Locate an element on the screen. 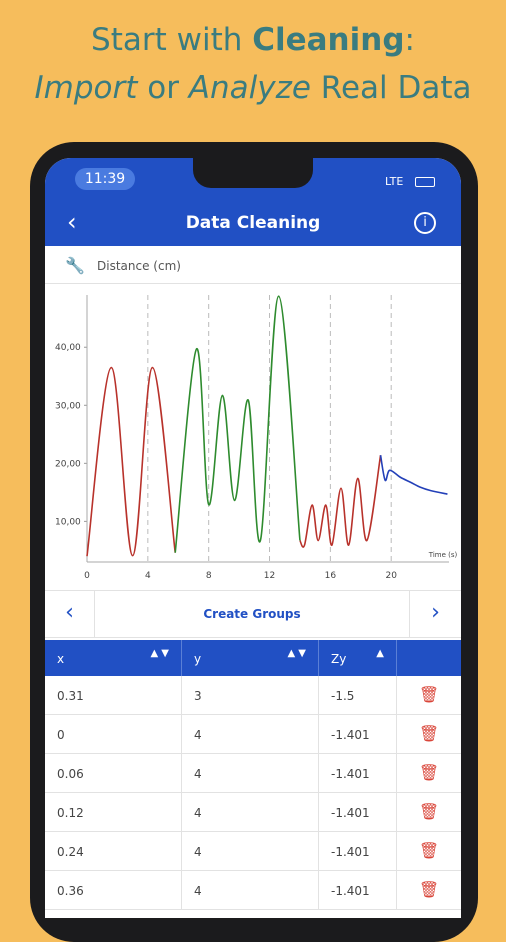  table-cell: 0.24 is located at coordinates (113, 851).